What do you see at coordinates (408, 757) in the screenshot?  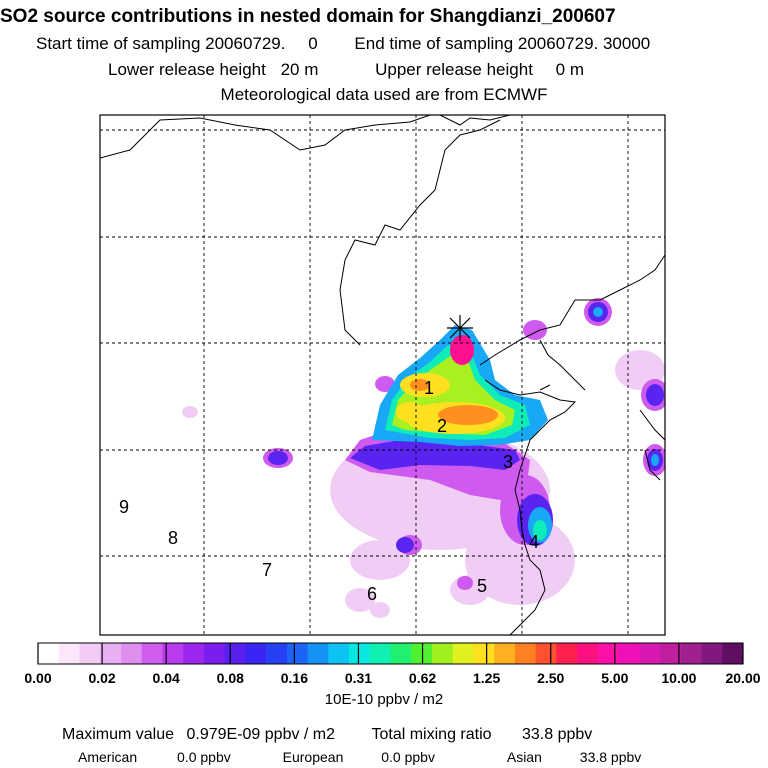 I see `contribution-european-value: 0.0 ppbv` at bounding box center [408, 757].